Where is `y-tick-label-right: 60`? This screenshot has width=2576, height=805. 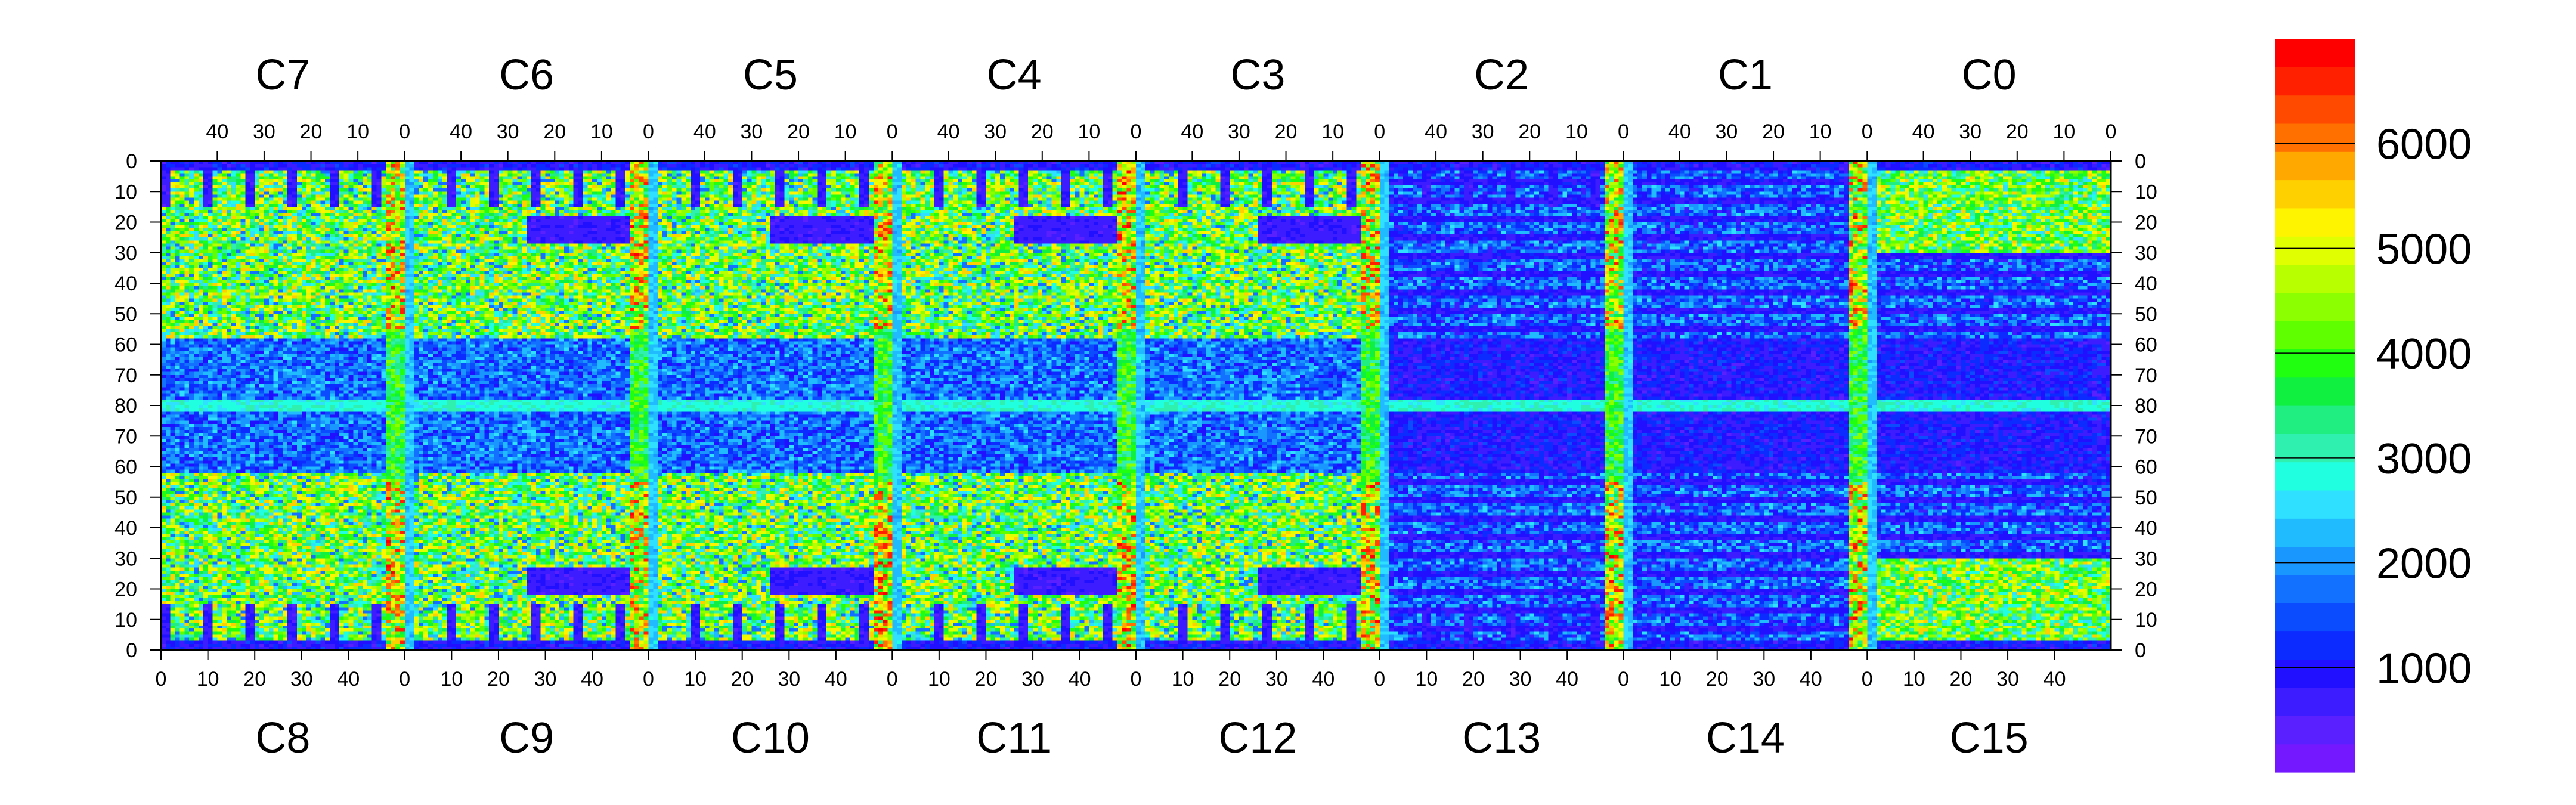 y-tick-label-right: 60 is located at coordinates (2146, 346).